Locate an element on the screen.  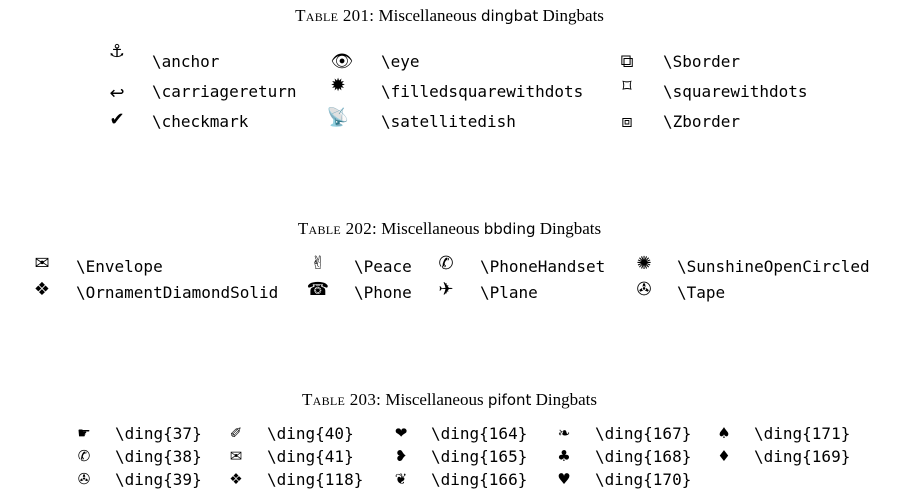
command-name: \ding{37} is located at coordinates (158, 433).